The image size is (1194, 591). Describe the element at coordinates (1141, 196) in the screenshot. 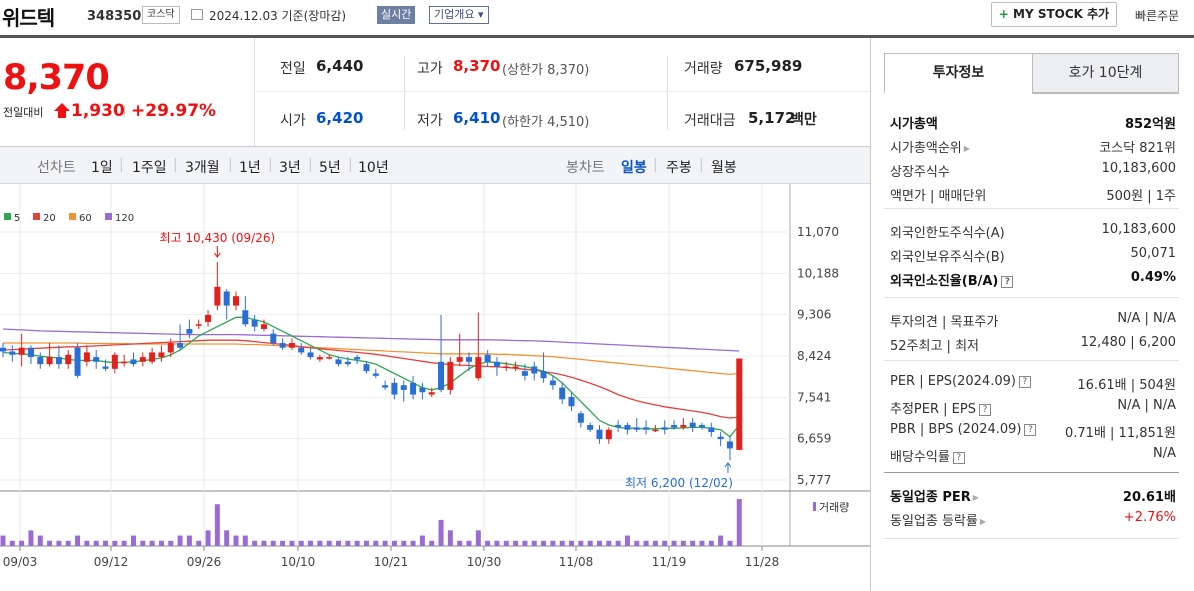

I see `info-row-value: 500원 | 1주` at that location.